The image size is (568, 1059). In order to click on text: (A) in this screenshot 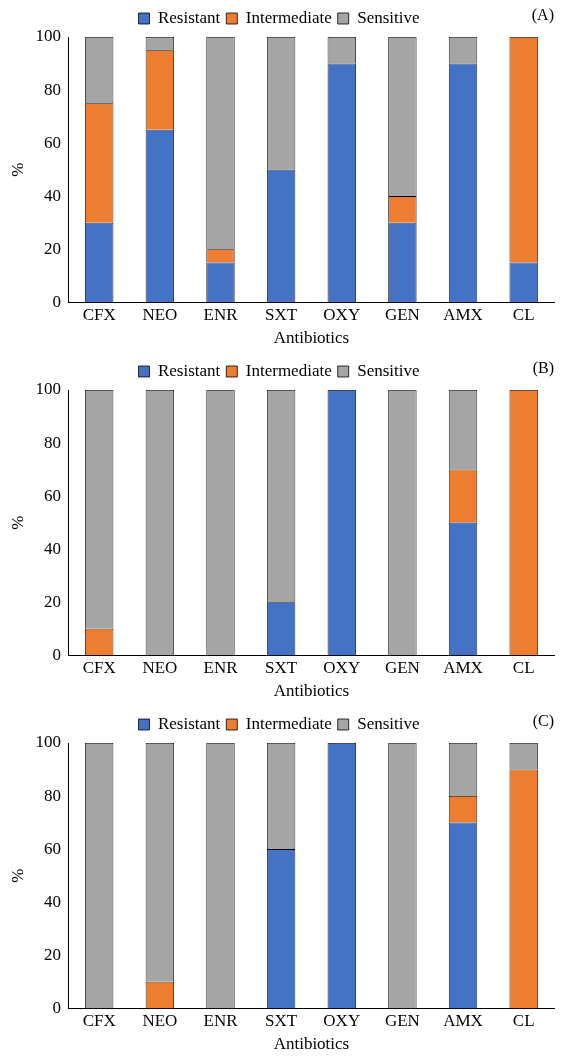, I will do `click(542, 15)`.